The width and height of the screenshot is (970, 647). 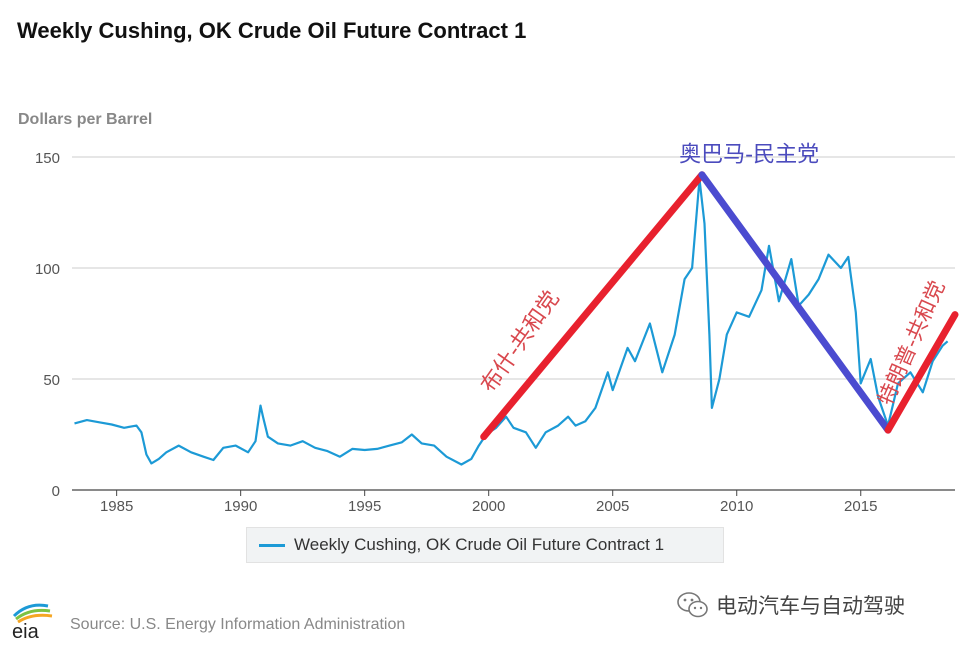 What do you see at coordinates (736, 506) in the screenshot?
I see `x-tick-label: 2010` at bounding box center [736, 506].